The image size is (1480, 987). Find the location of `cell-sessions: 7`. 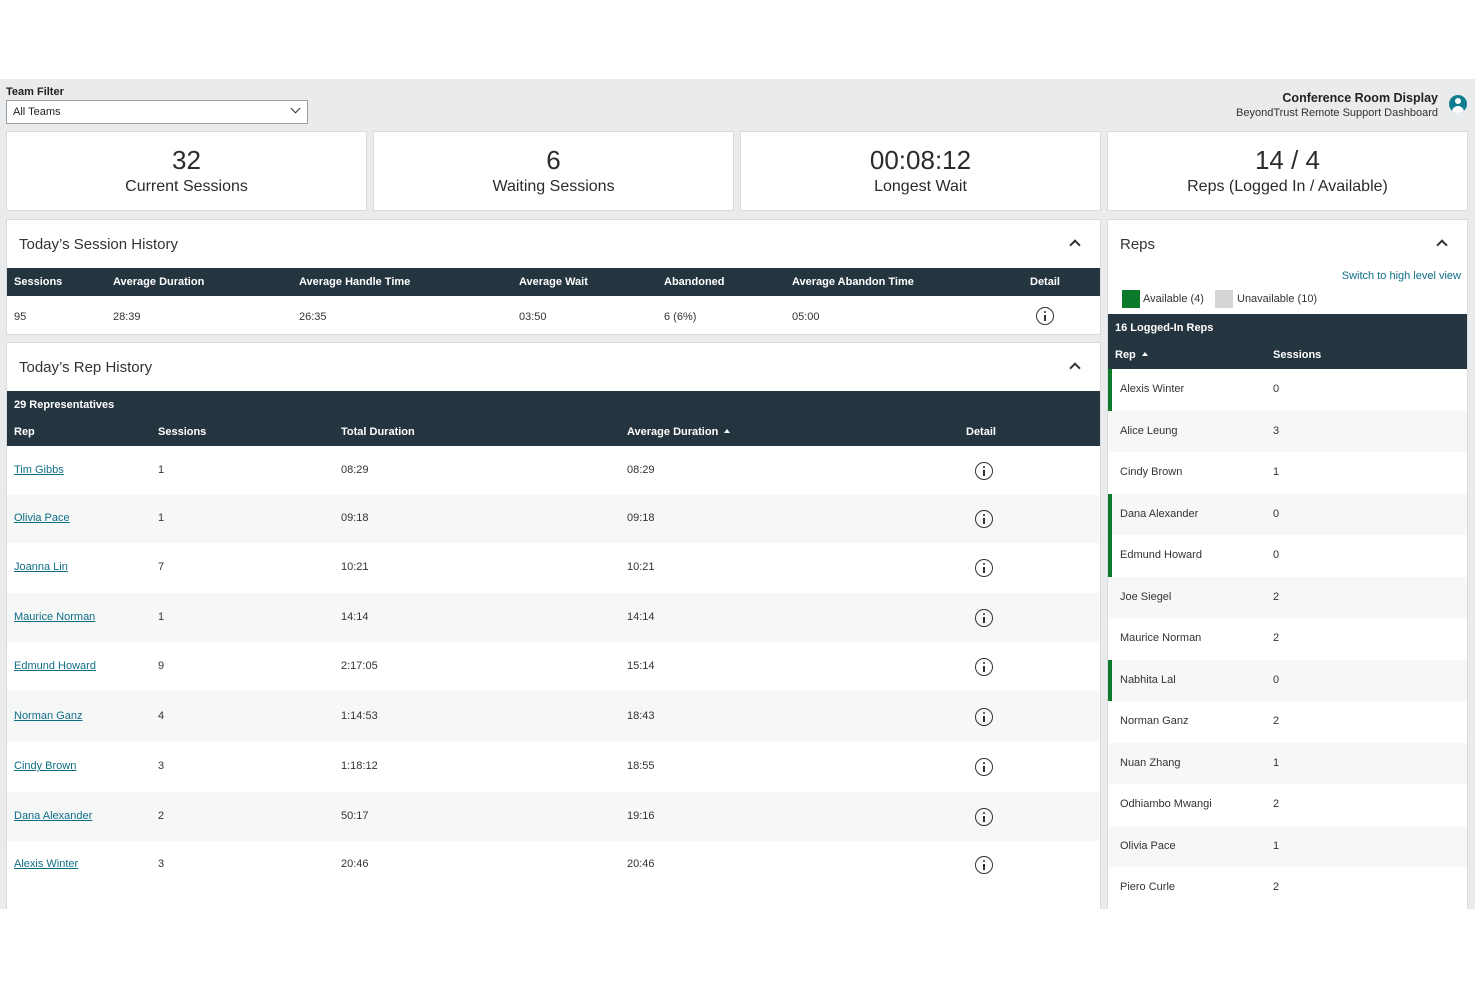

cell-sessions: 7 is located at coordinates (161, 567).